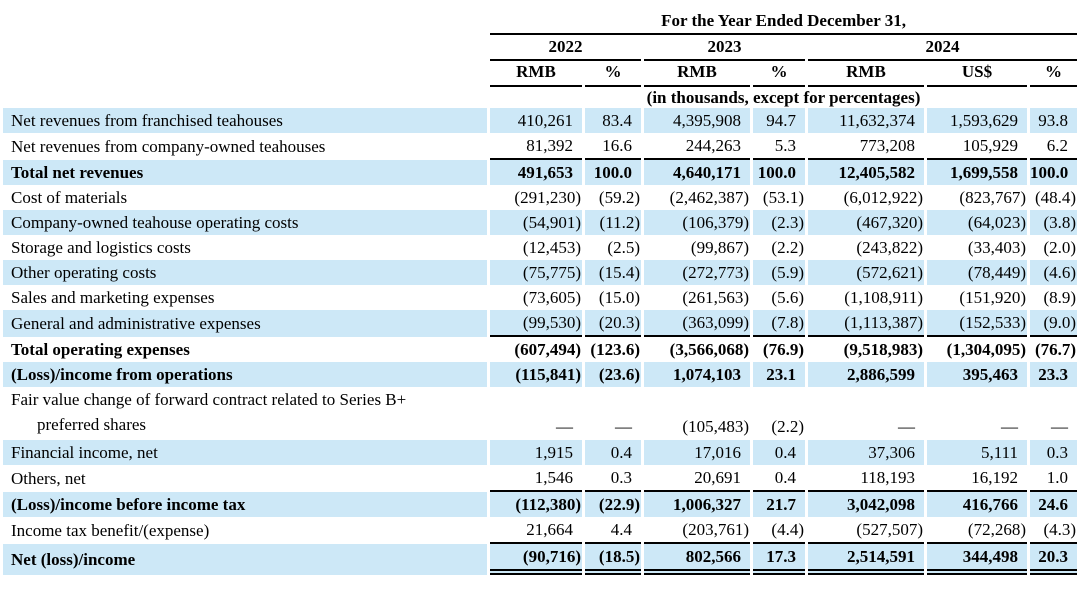 The height and width of the screenshot is (602, 1080). Describe the element at coordinates (889, 247) in the screenshot. I see `cell-rmb-2024: (243,822)` at that location.